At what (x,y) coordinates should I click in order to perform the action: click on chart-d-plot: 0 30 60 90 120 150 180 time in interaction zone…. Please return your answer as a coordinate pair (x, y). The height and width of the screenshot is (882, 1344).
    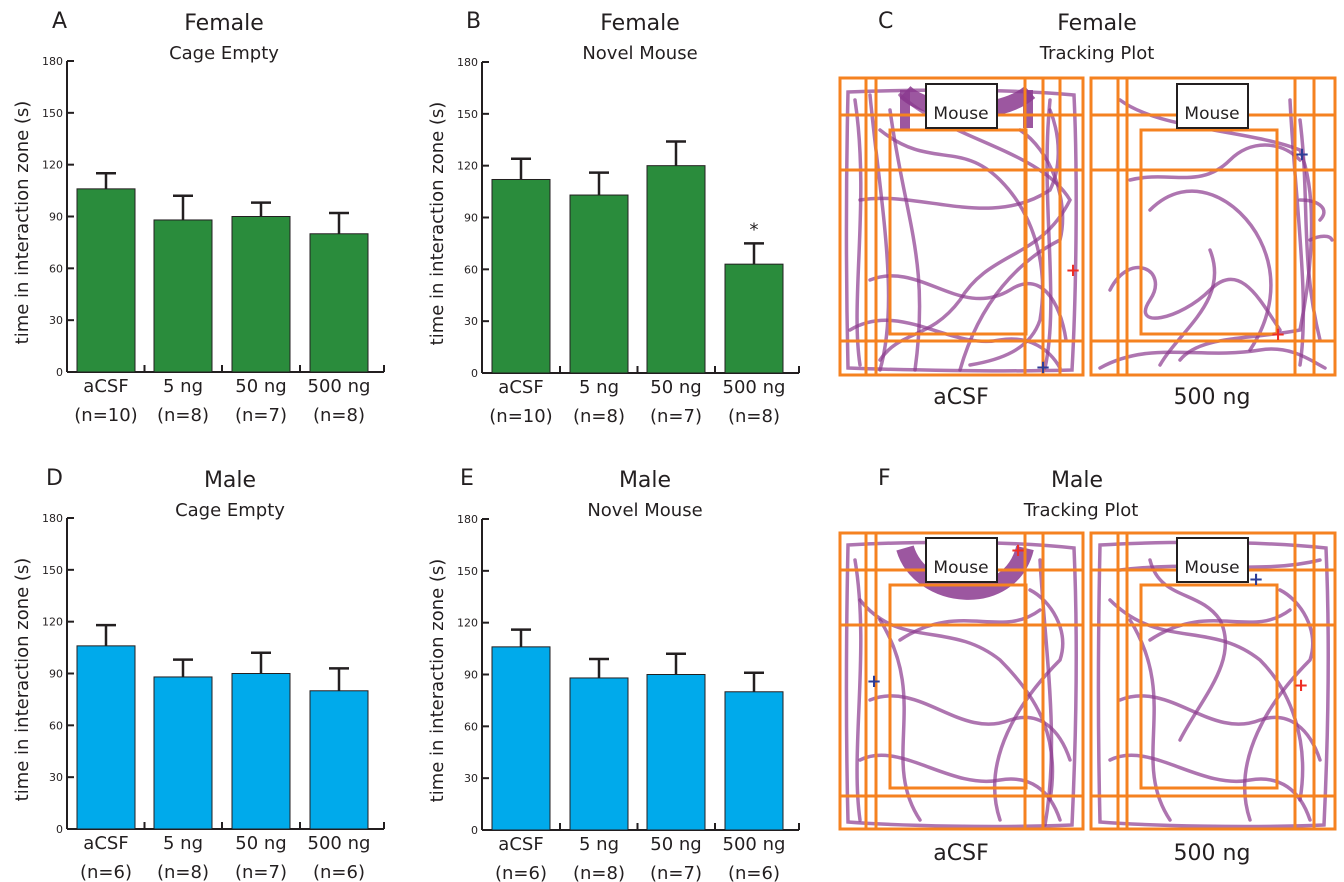
    Looking at the image, I should click on (198, 697).